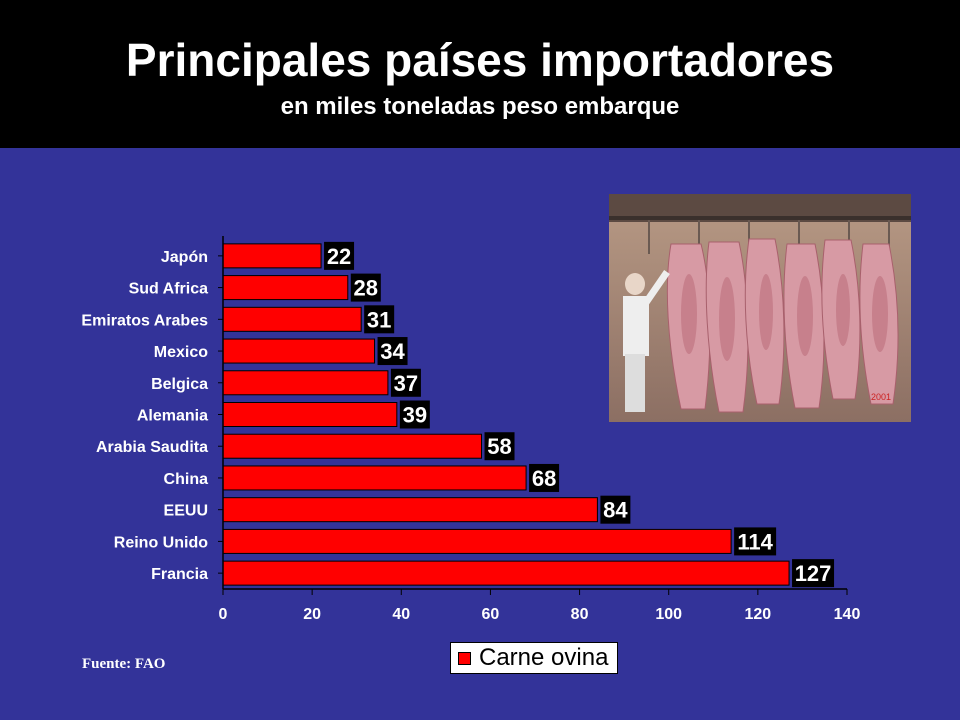 The image size is (960, 720). I want to click on legend: Carne ovina, so click(534, 658).